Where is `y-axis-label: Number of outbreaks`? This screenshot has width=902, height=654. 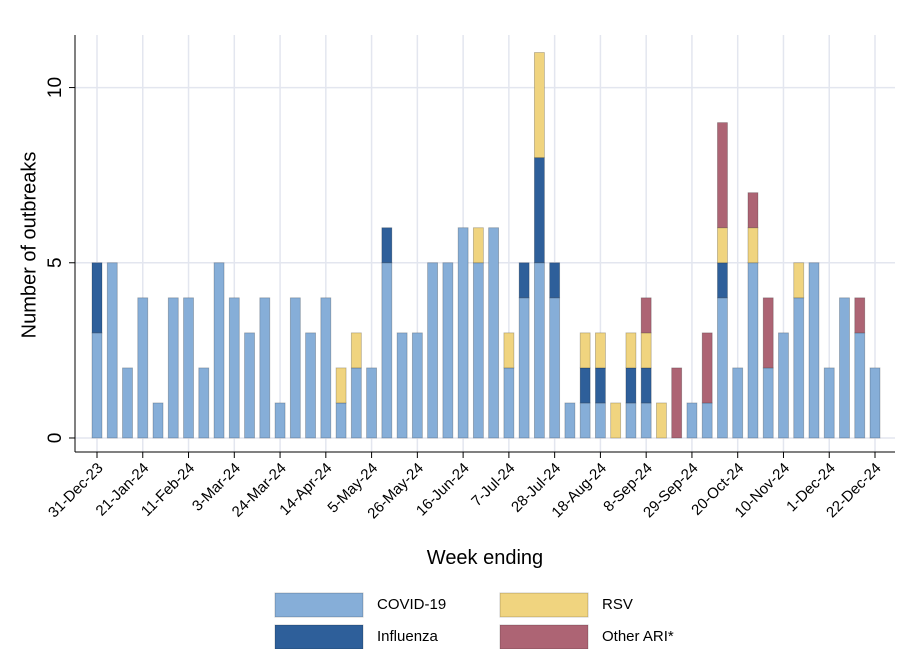
y-axis-label: Number of outbreaks is located at coordinates (29, 245).